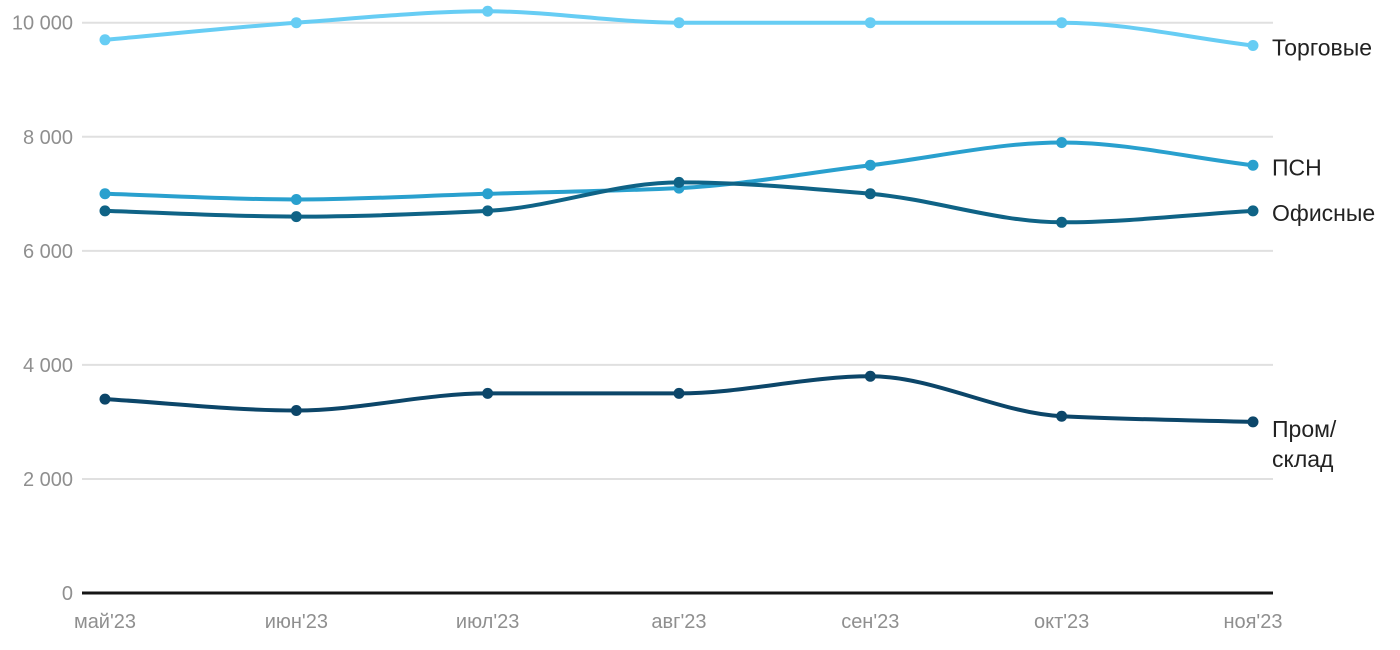 This screenshot has width=1400, height=650. I want to click on series-label-3-line0: Пром/, so click(1304, 429).